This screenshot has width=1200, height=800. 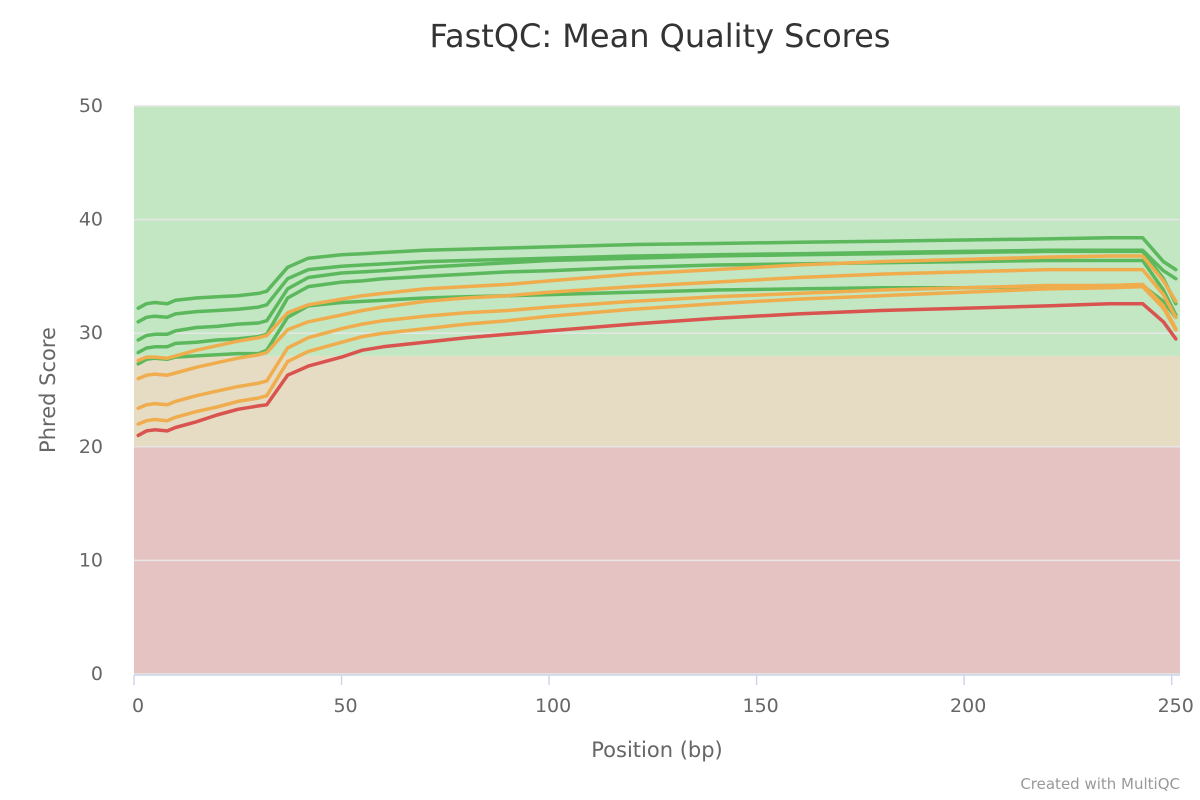 I want to click on x-tick-label-0: 0, so click(x=138, y=706).